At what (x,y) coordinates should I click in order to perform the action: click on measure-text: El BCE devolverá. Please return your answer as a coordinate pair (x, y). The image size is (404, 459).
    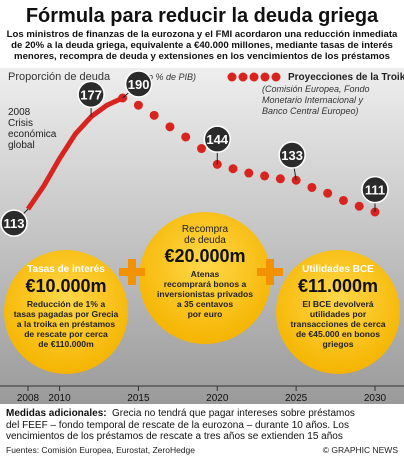
    Looking at the image, I should click on (337, 304).